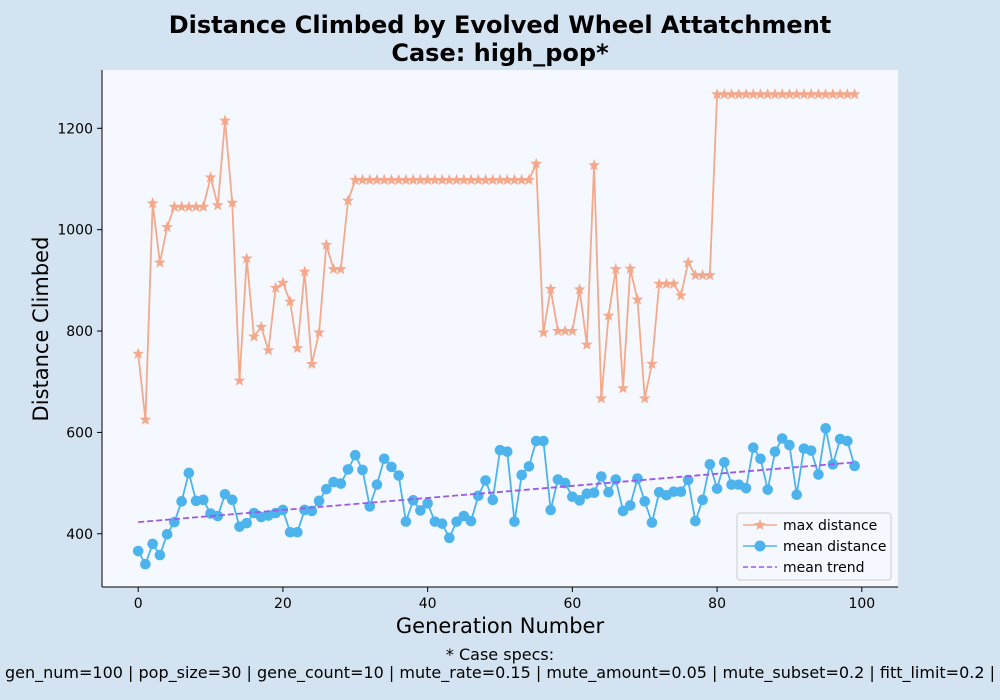 The height and width of the screenshot is (700, 1000). What do you see at coordinates (500, 654) in the screenshot?
I see `case-specs-heading: * Case specs:` at bounding box center [500, 654].